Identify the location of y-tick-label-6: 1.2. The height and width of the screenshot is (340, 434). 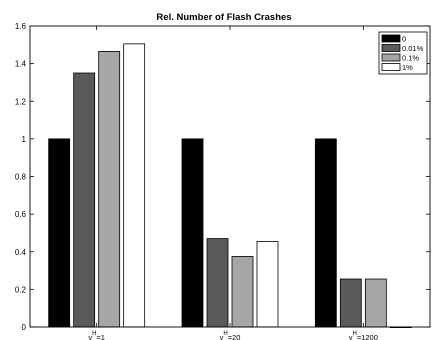
(21, 101).